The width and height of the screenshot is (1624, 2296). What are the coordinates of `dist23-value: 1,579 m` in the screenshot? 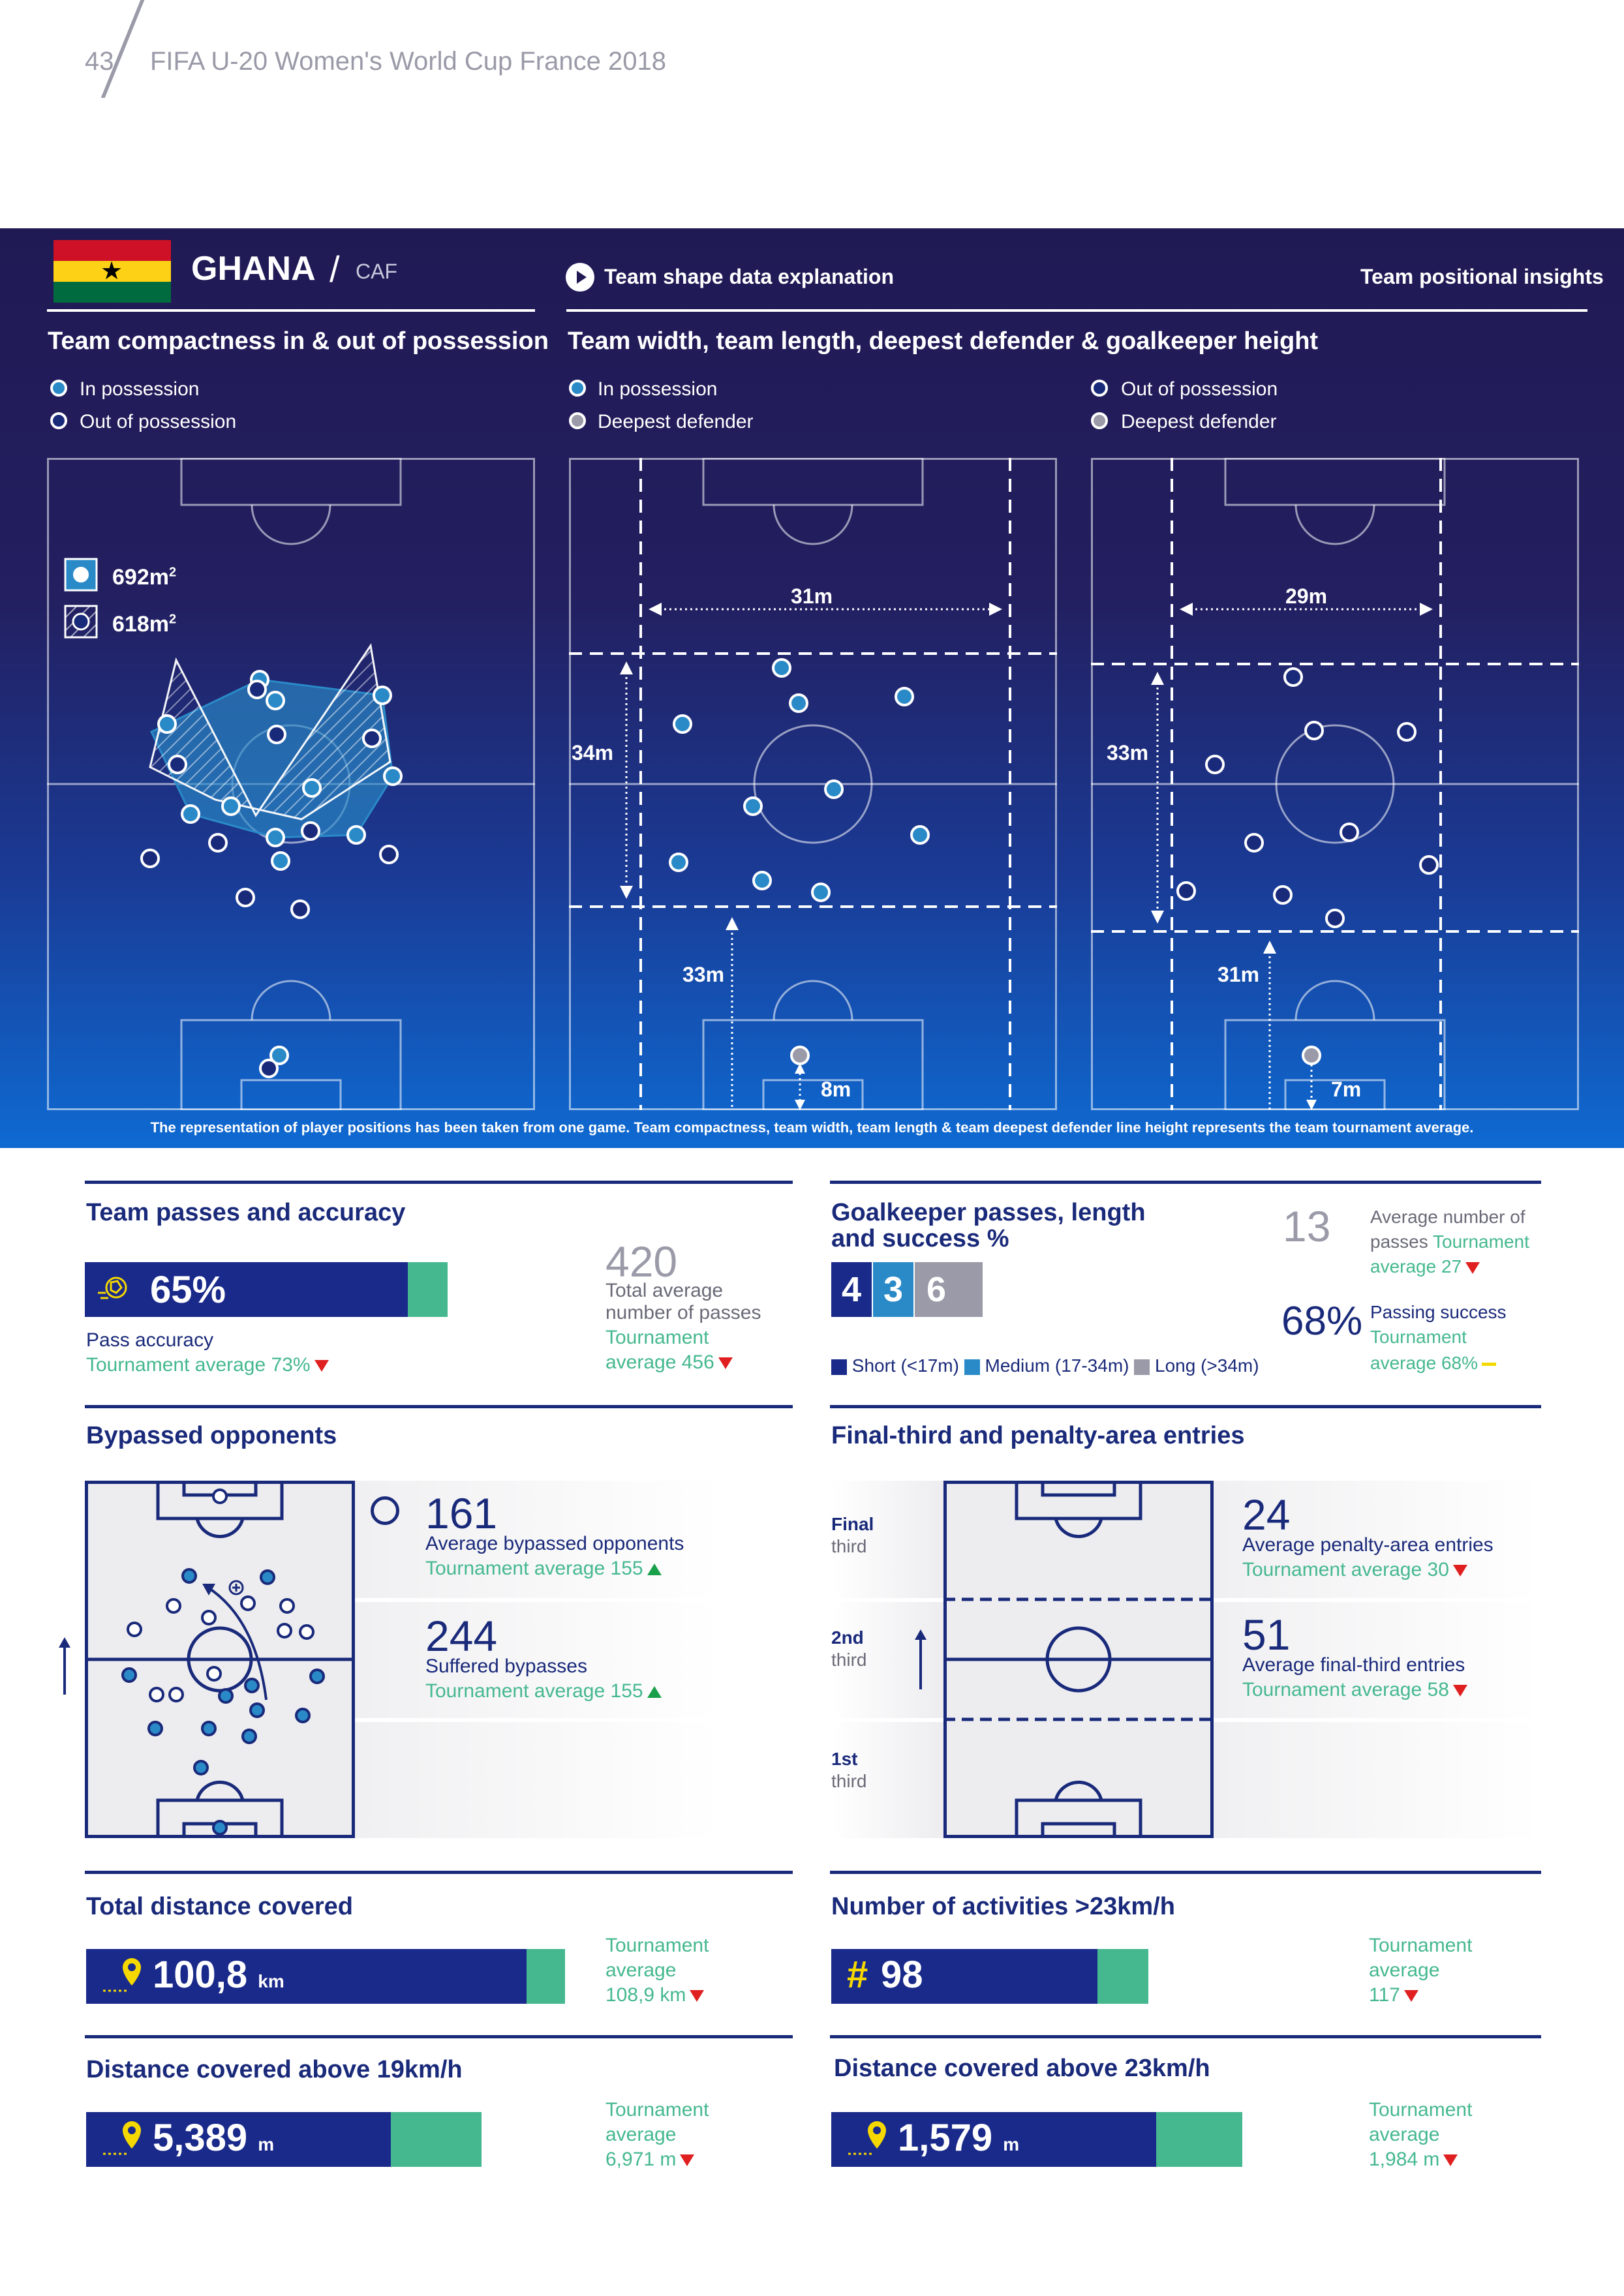 It's located at (959, 2138).